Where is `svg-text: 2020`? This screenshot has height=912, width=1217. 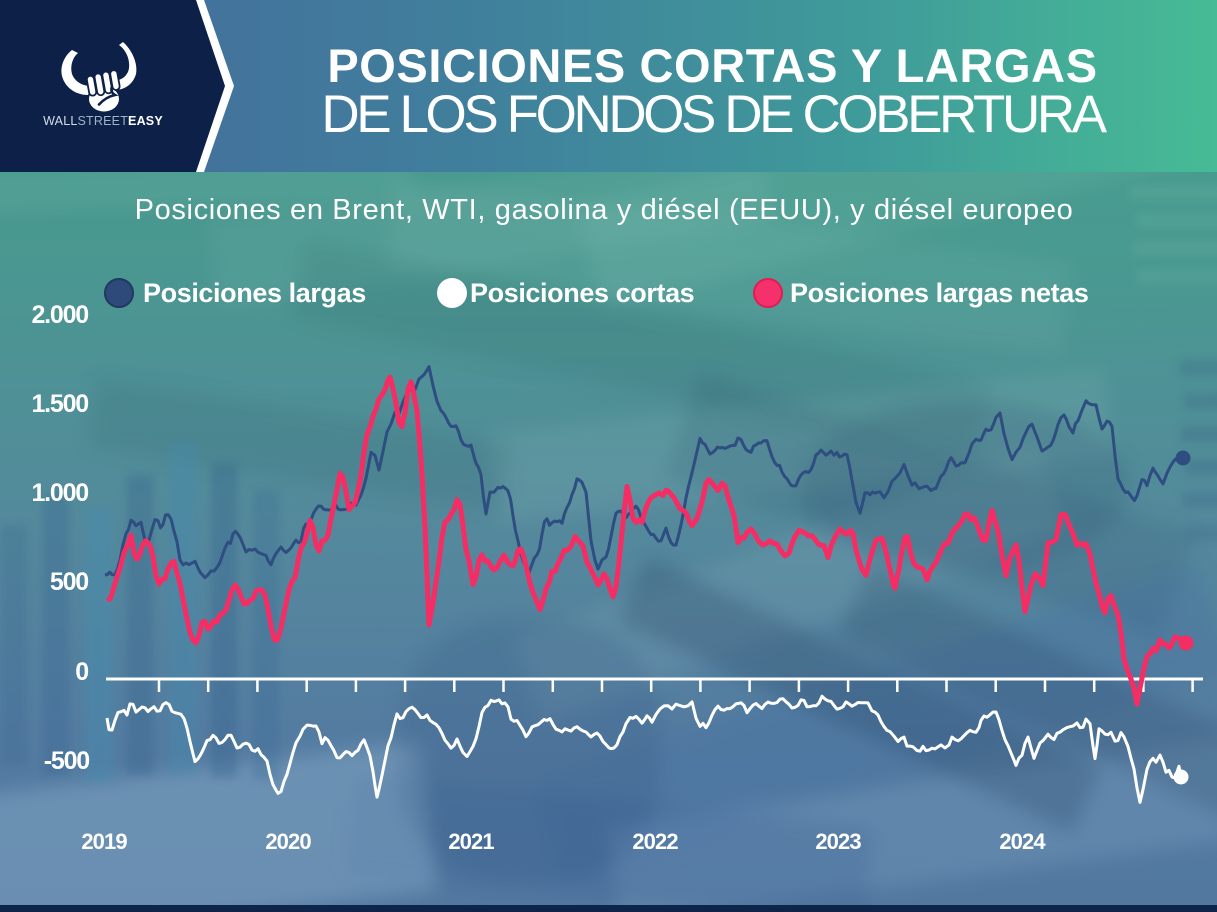 svg-text: 2020 is located at coordinates (288, 841).